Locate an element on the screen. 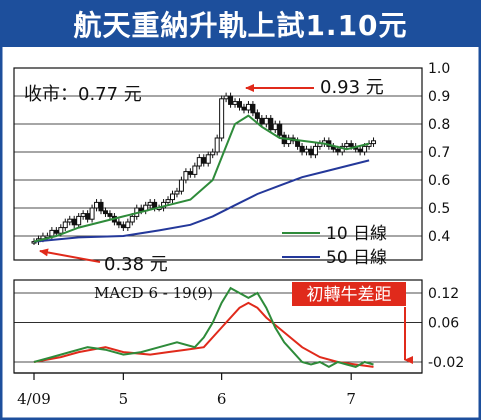  legend-ma10-label: 10 日線 is located at coordinates (356, 234).